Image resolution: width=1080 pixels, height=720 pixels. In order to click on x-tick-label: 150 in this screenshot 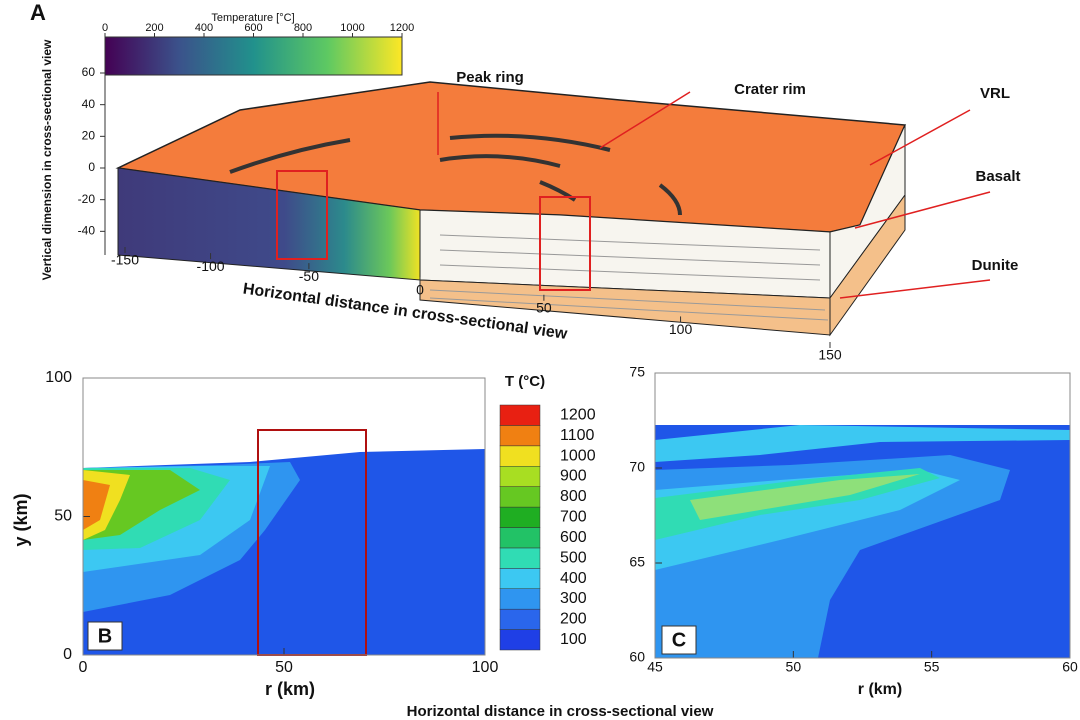, I will do `click(830, 355)`.